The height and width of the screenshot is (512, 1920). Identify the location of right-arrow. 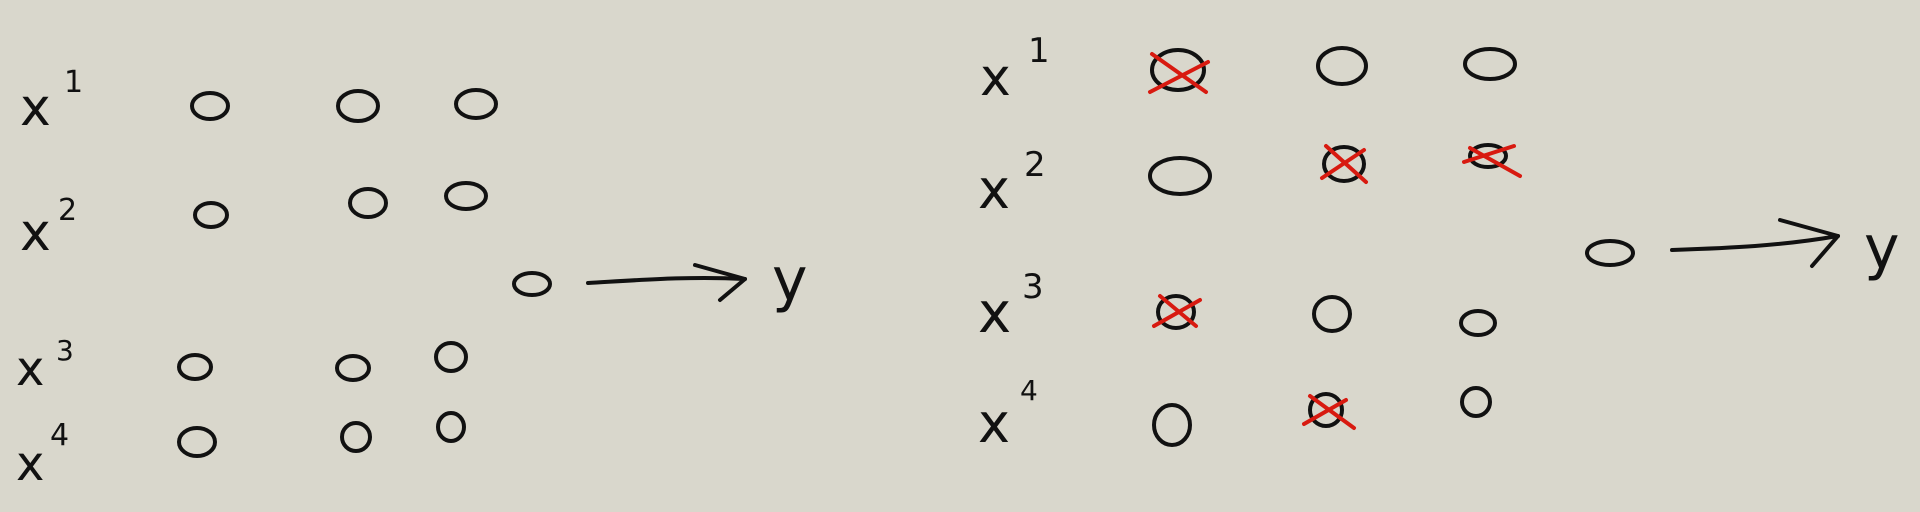
(1755, 243).